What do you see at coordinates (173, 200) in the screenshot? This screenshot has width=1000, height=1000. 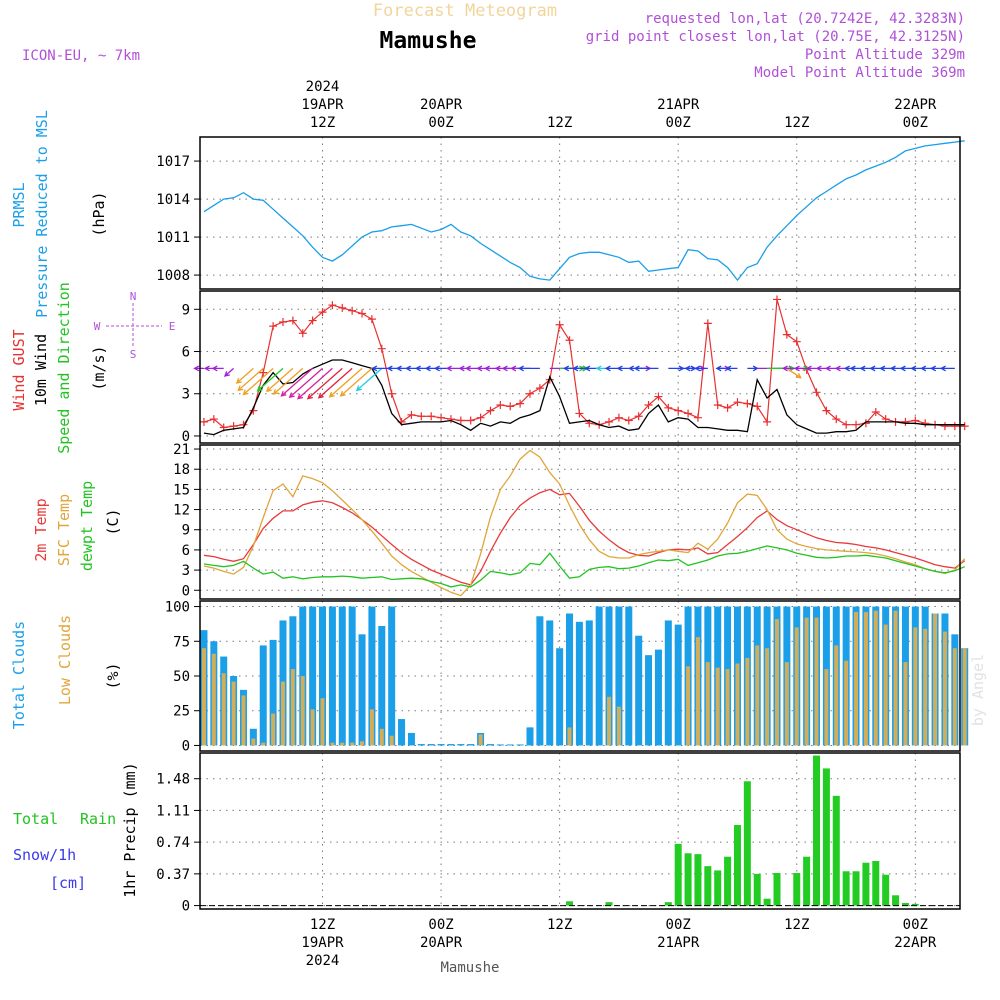 I see `ytick-label: 1014` at bounding box center [173, 200].